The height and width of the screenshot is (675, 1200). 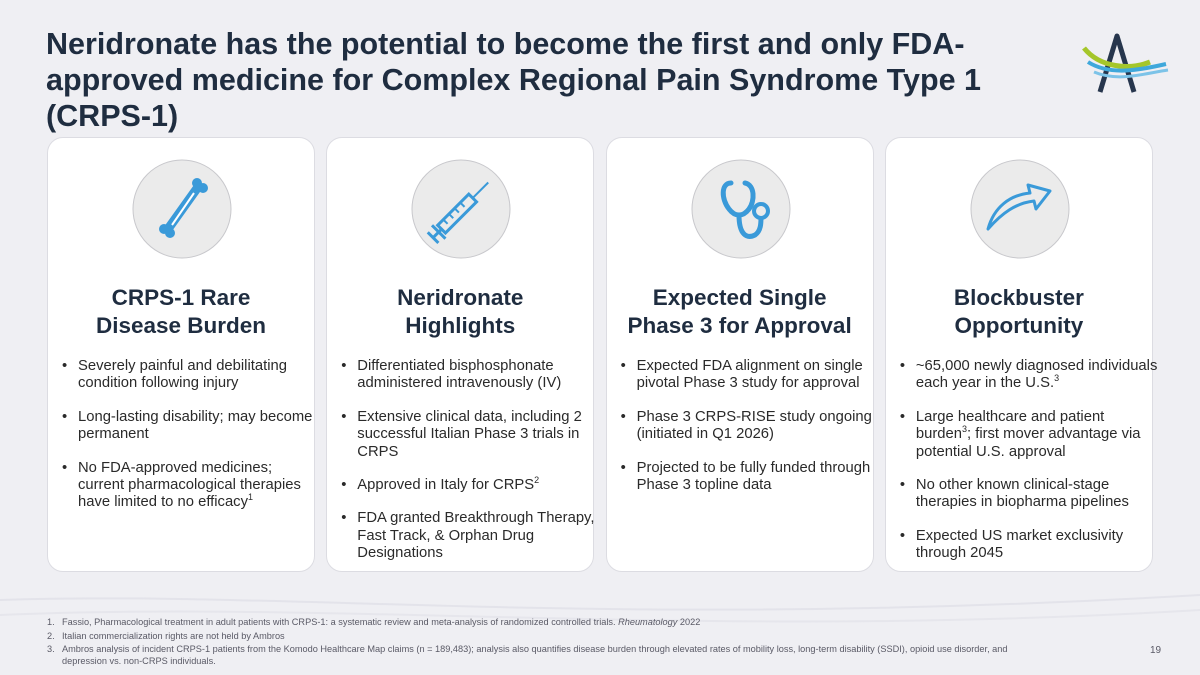 What do you see at coordinates (739, 297) in the screenshot?
I see `heading-line: Expected Single` at bounding box center [739, 297].